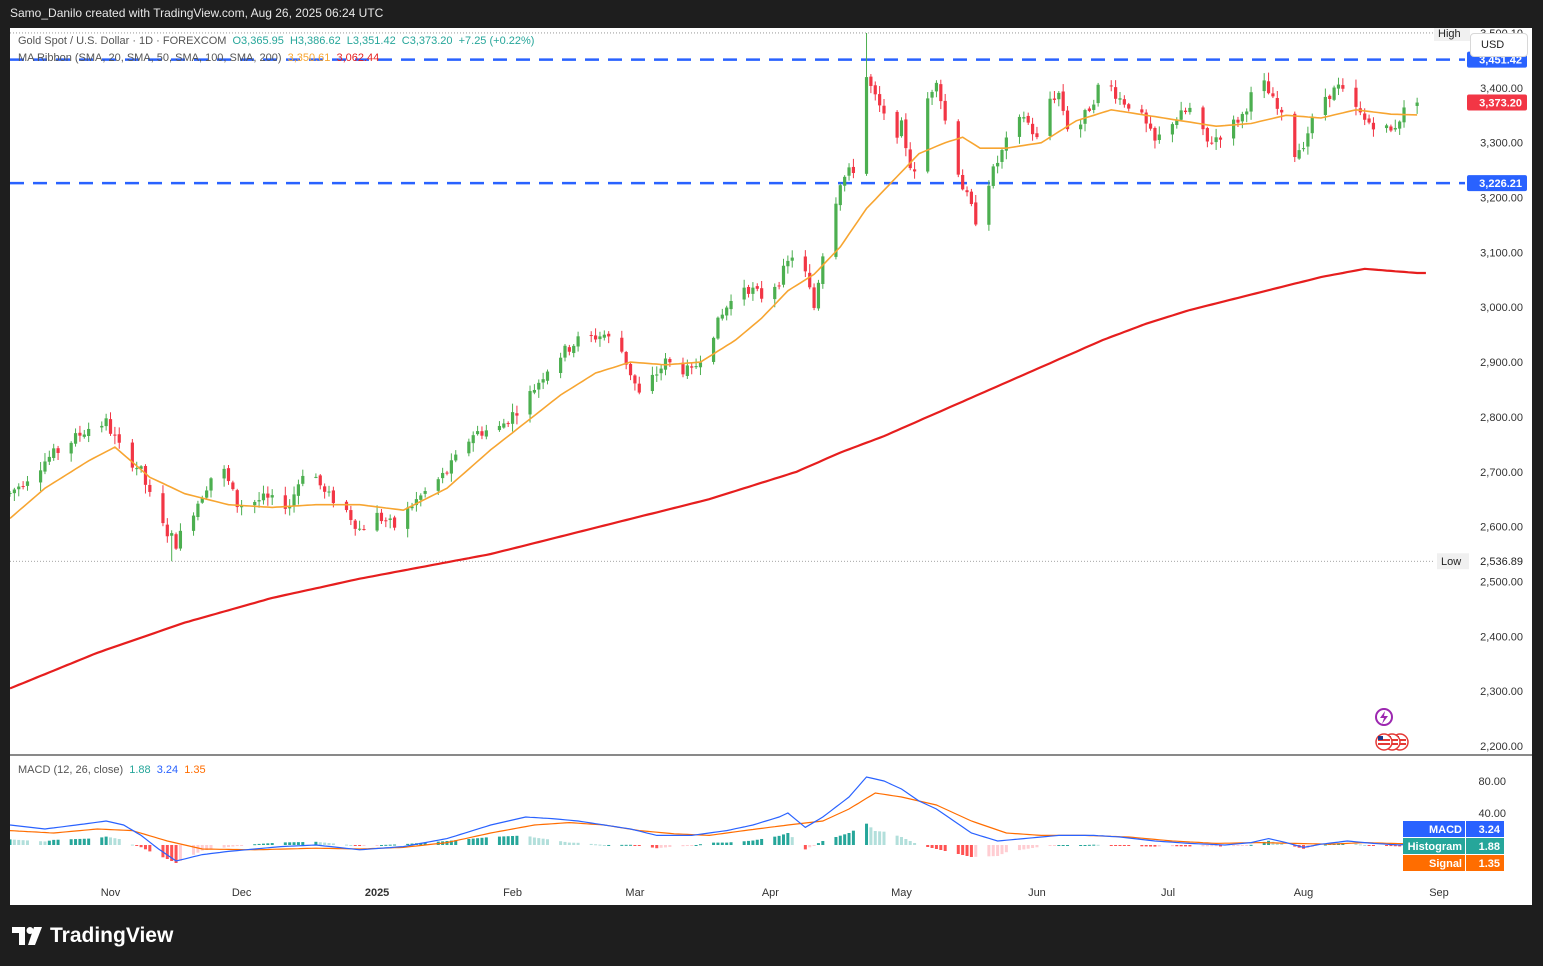 This screenshot has height=966, width=1543. What do you see at coordinates (1485, 863) in the screenshot?
I see `signal-badge-value-bg` at bounding box center [1485, 863].